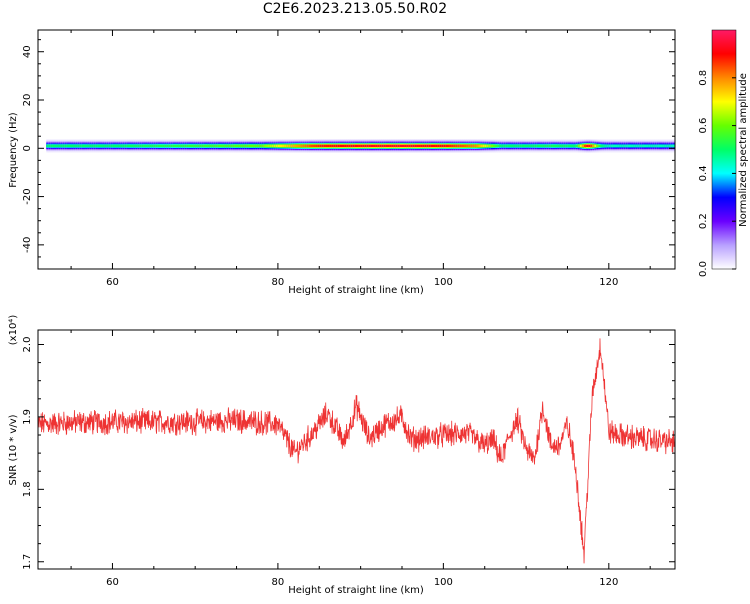 The height and width of the screenshot is (604, 750). Describe the element at coordinates (608, 282) in the screenshot. I see `spectrogram-xtick-label: 120` at that location.